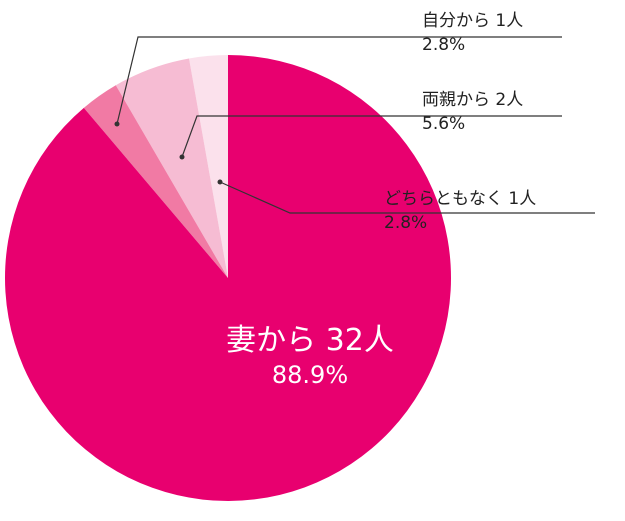 This screenshot has height=521, width=625. I want to click on label-wife-percent: 88.9%, so click(310, 375).